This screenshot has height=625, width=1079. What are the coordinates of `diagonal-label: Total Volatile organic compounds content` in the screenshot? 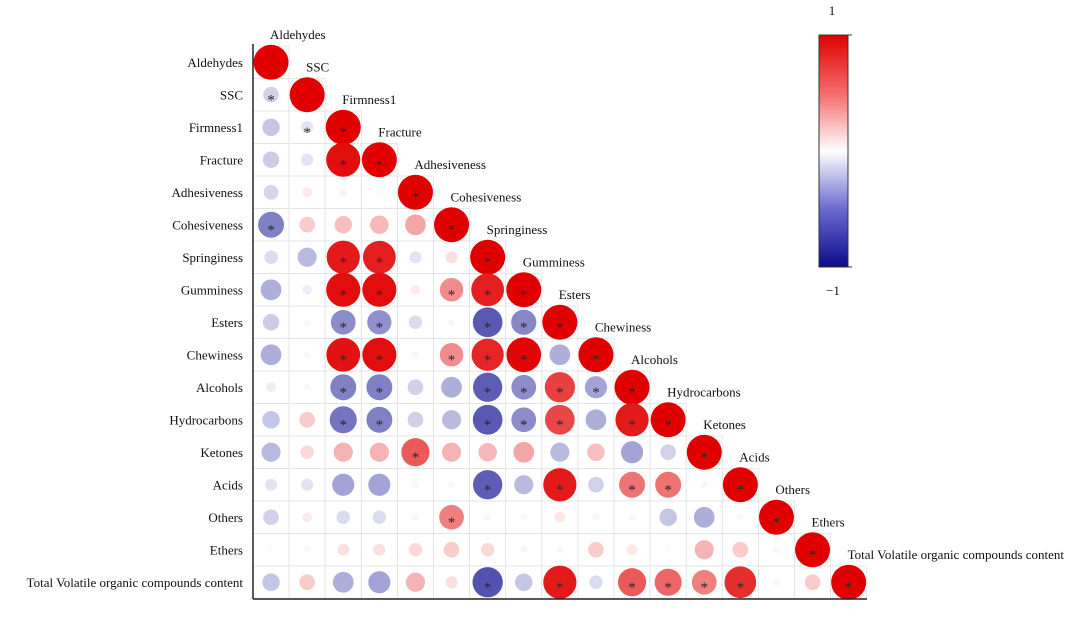 It's located at (956, 554).